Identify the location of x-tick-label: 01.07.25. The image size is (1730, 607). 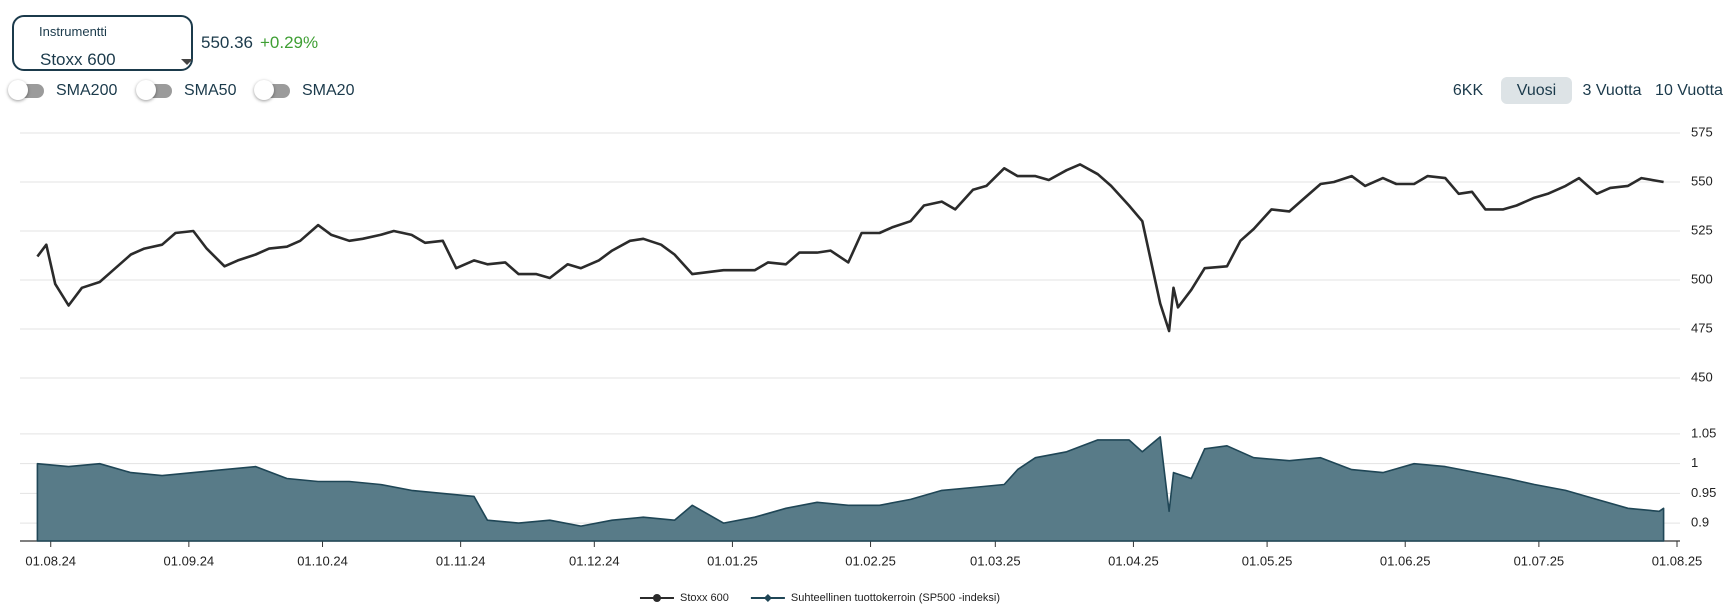
(1539, 560).